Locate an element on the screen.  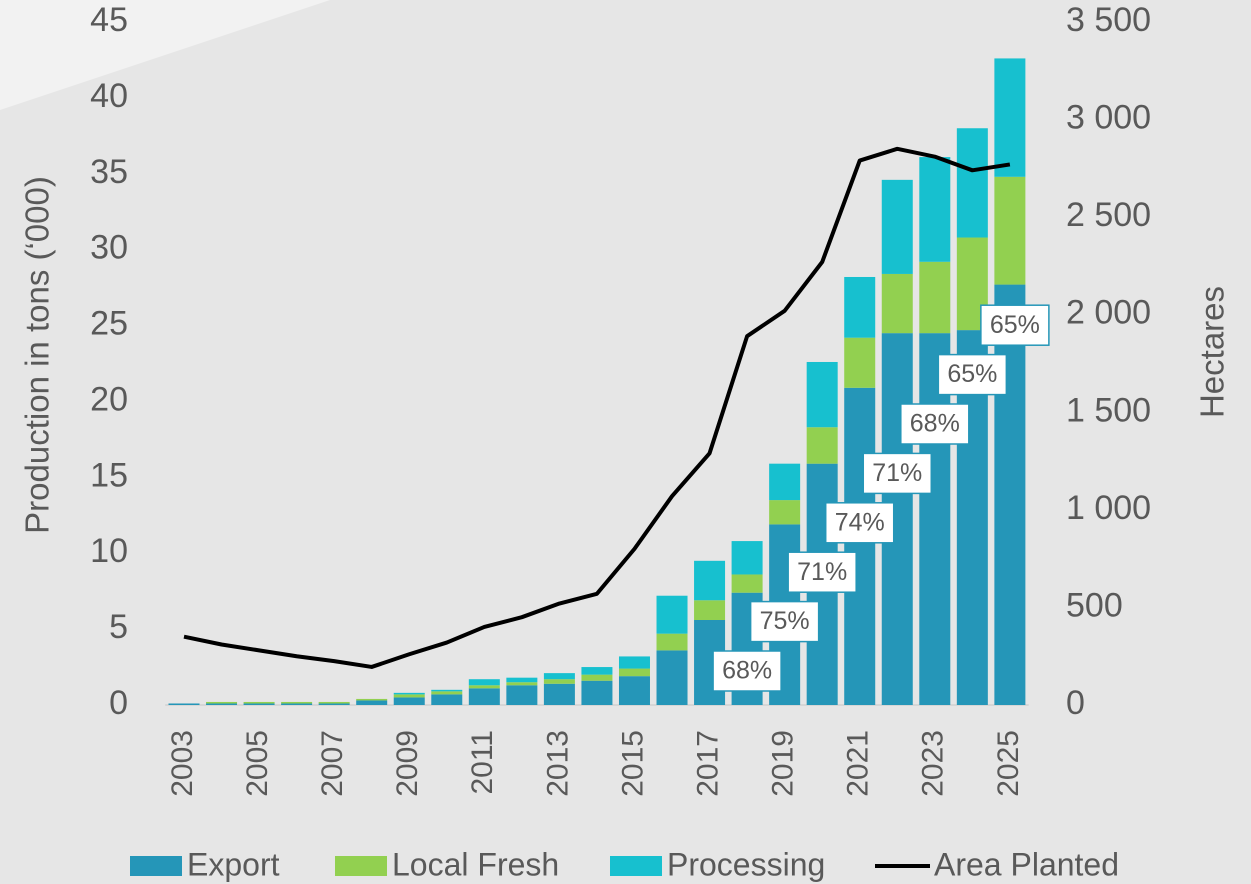
legend-label: Export is located at coordinates (233, 864).